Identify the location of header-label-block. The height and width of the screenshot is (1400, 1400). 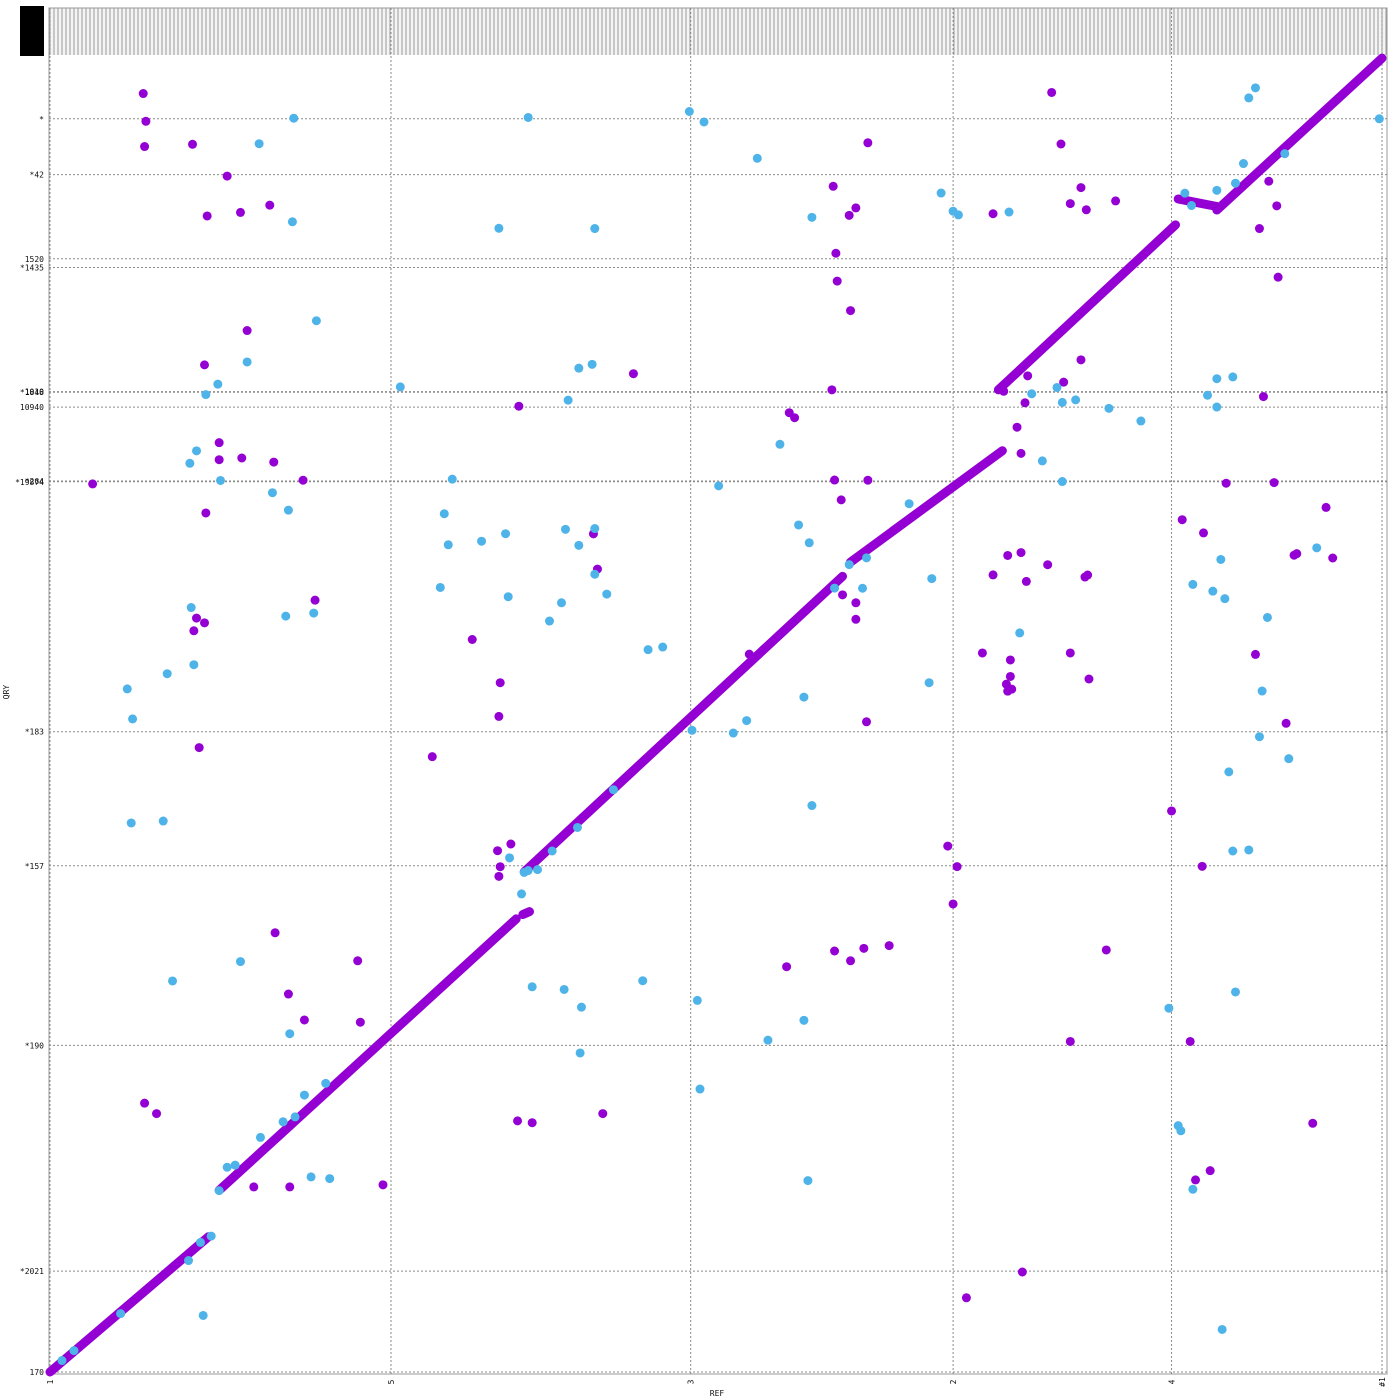
(32, 31).